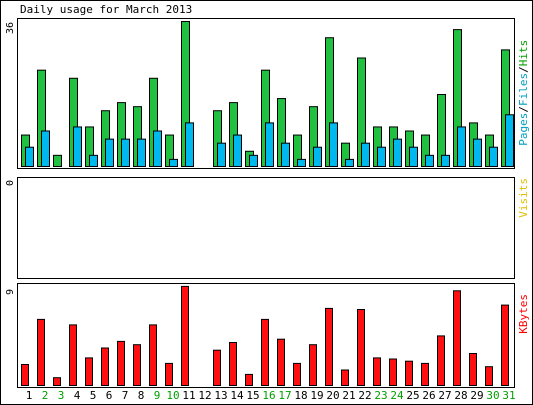 The width and height of the screenshot is (533, 405). I want to click on visits-legend-part: Visits, so click(523, 198).